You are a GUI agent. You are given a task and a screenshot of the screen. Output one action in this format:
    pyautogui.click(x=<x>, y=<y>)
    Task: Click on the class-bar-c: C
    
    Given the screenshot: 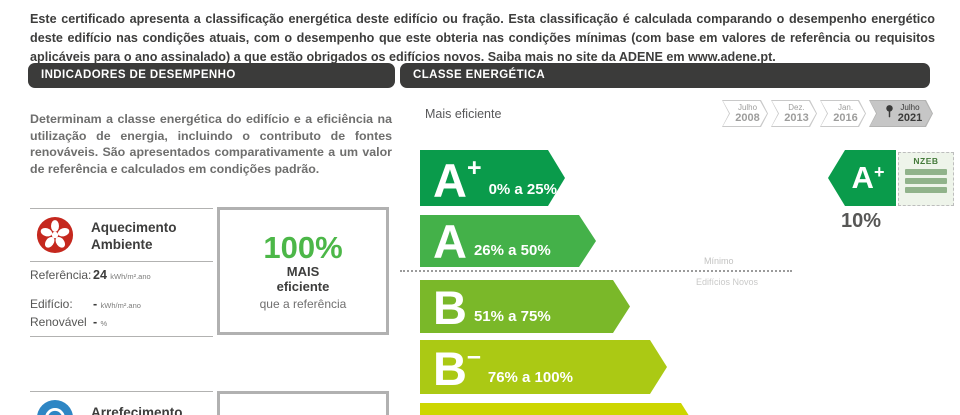 What is the action you would take?
    pyautogui.click(x=559, y=409)
    